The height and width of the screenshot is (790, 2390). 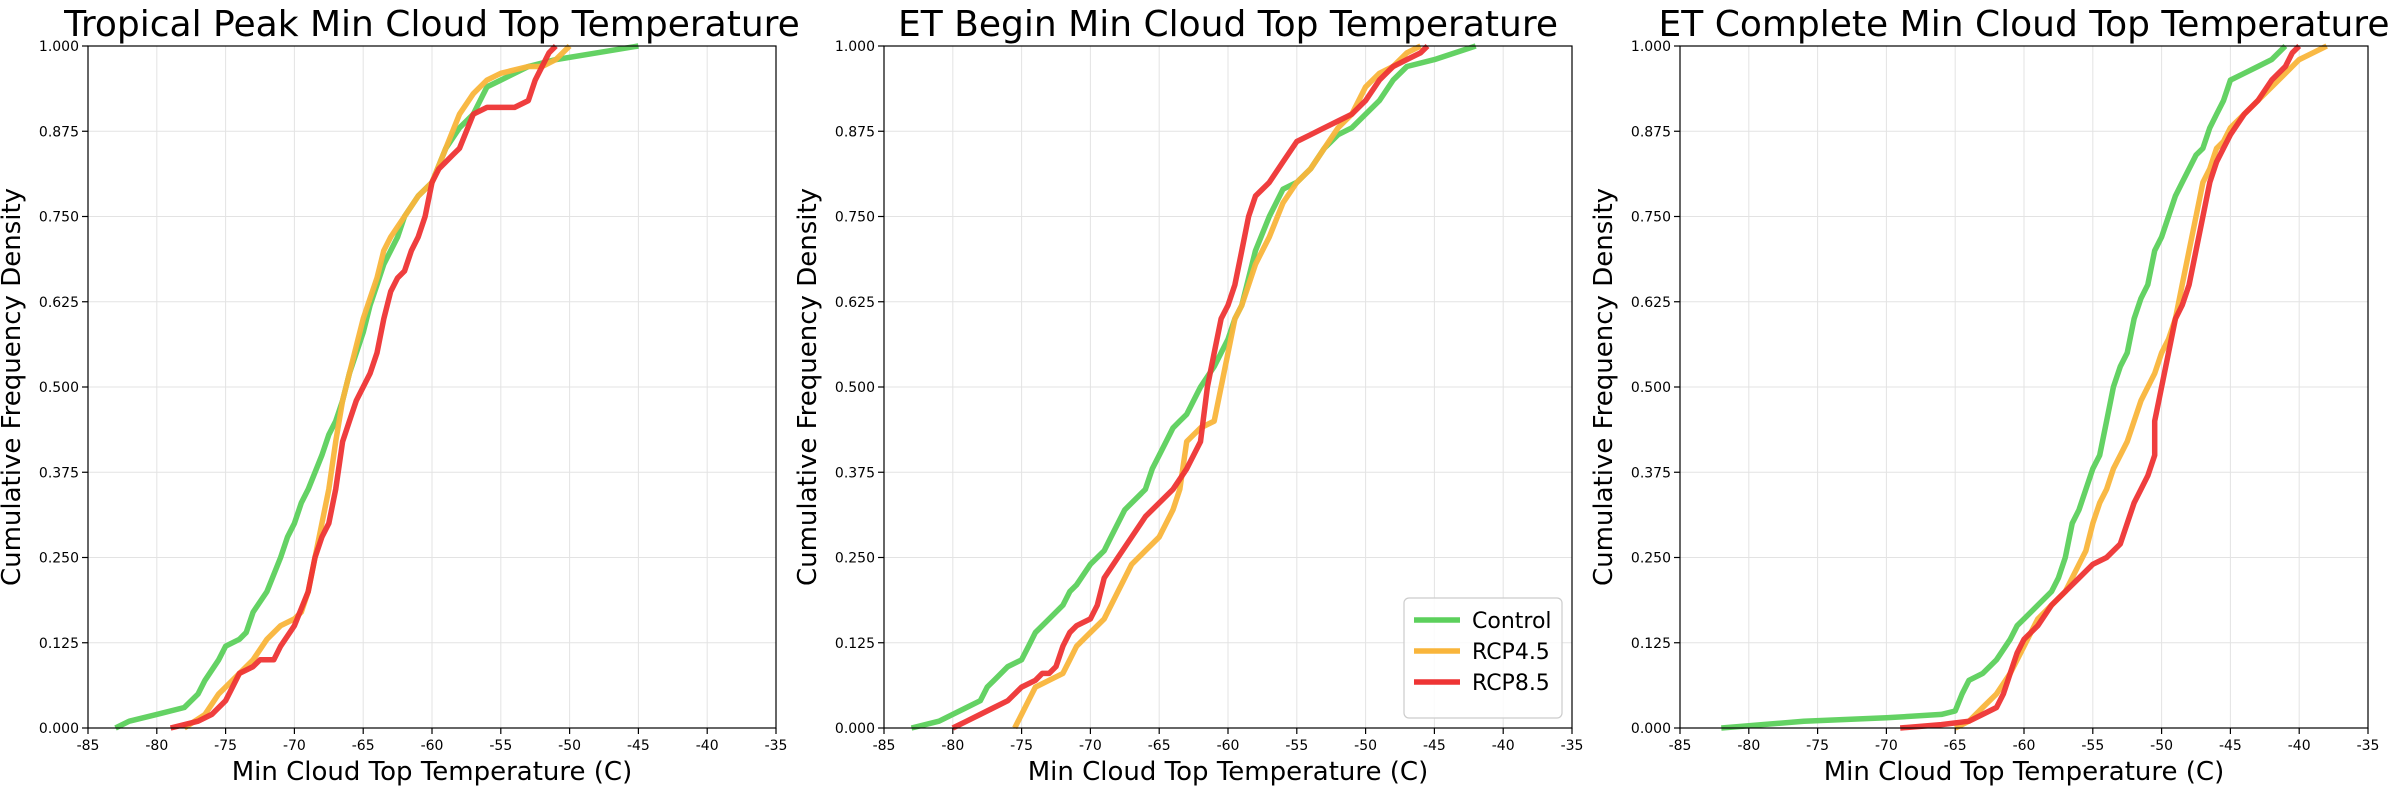 What do you see at coordinates (1511, 652) in the screenshot?
I see `legend-label: RCP4.5` at bounding box center [1511, 652].